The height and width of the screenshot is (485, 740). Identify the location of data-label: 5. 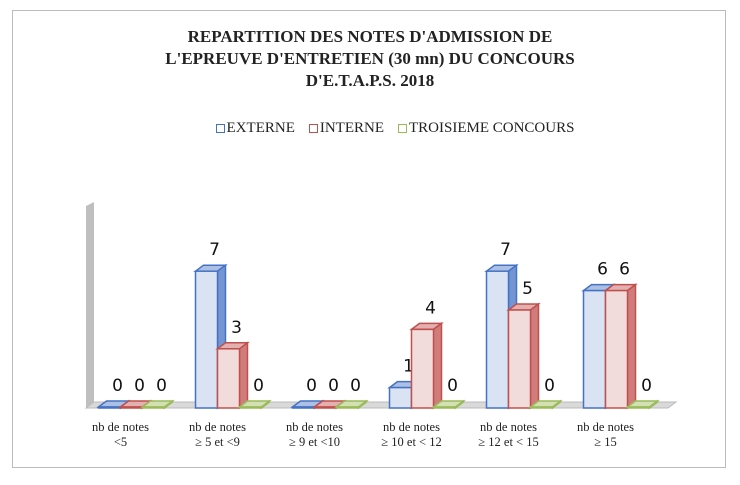
(527, 289).